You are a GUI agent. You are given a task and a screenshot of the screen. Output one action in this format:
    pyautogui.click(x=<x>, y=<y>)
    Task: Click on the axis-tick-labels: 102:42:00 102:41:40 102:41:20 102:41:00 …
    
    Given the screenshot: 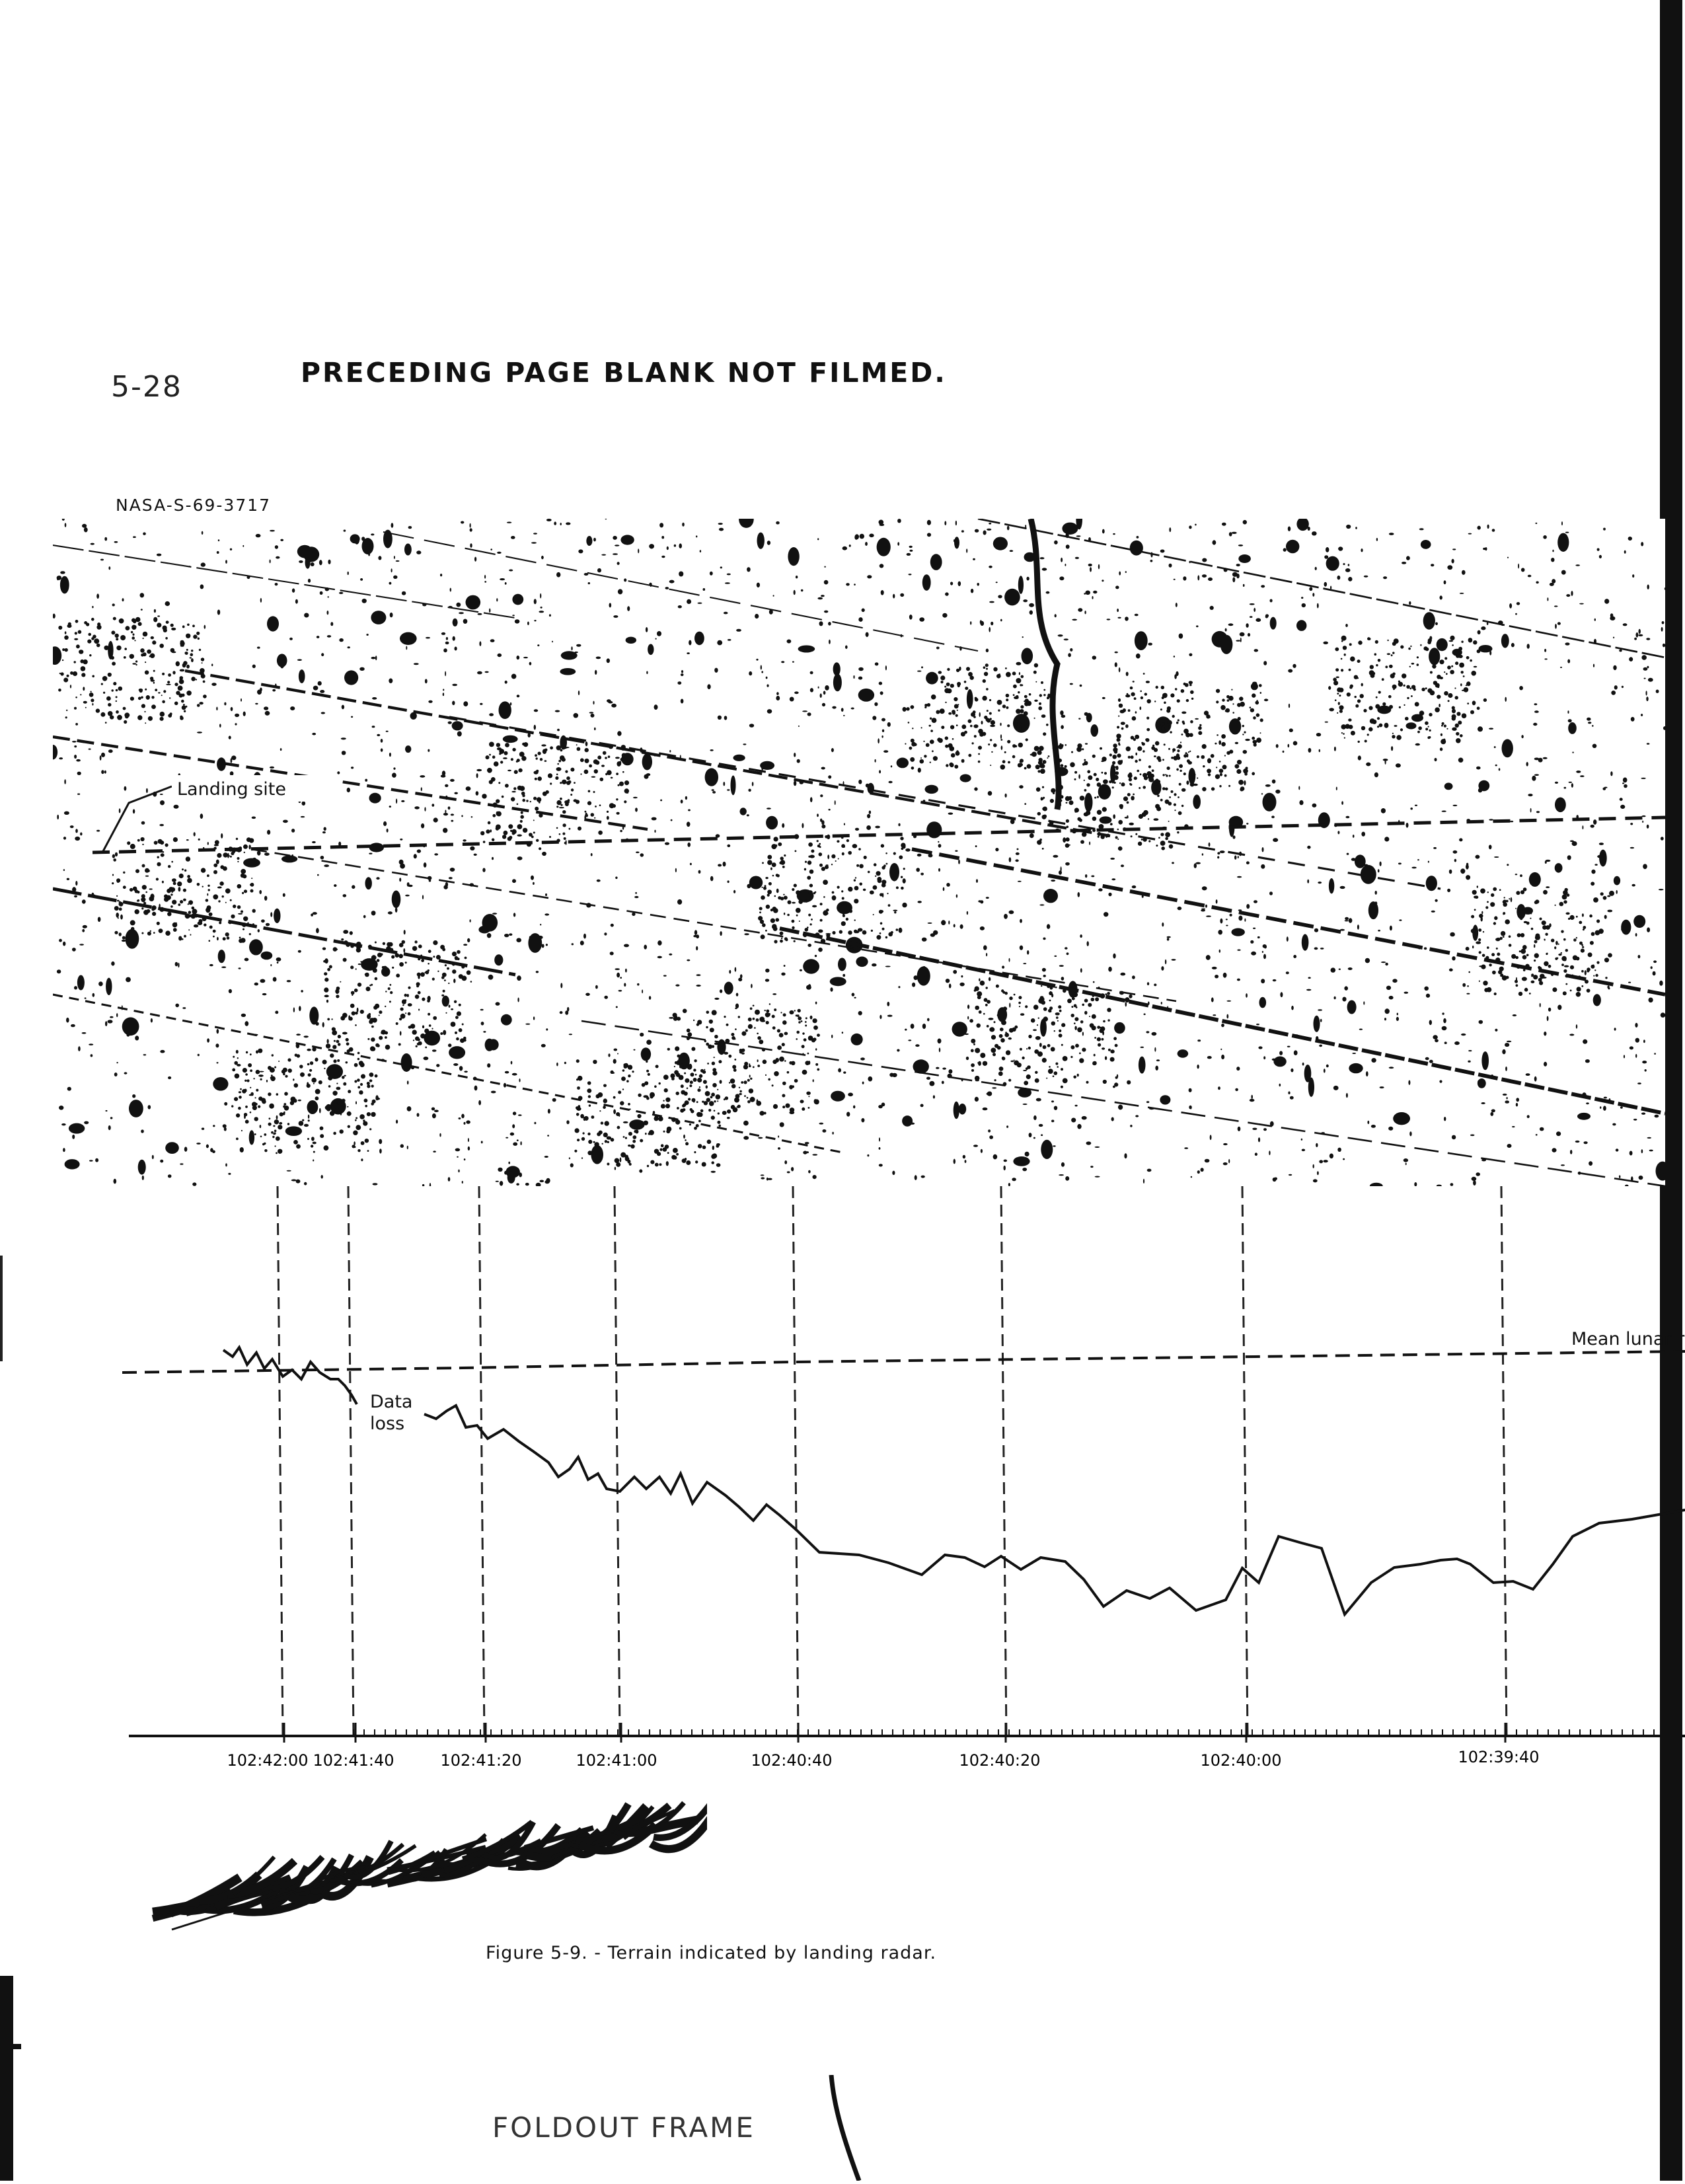 What is the action you would take?
    pyautogui.click(x=883, y=1759)
    